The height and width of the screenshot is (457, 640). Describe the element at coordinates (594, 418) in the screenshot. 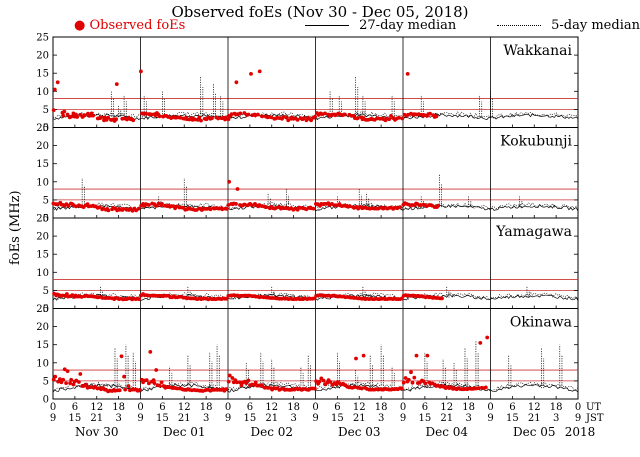

I see `jst-axis-label: JST` at that location.